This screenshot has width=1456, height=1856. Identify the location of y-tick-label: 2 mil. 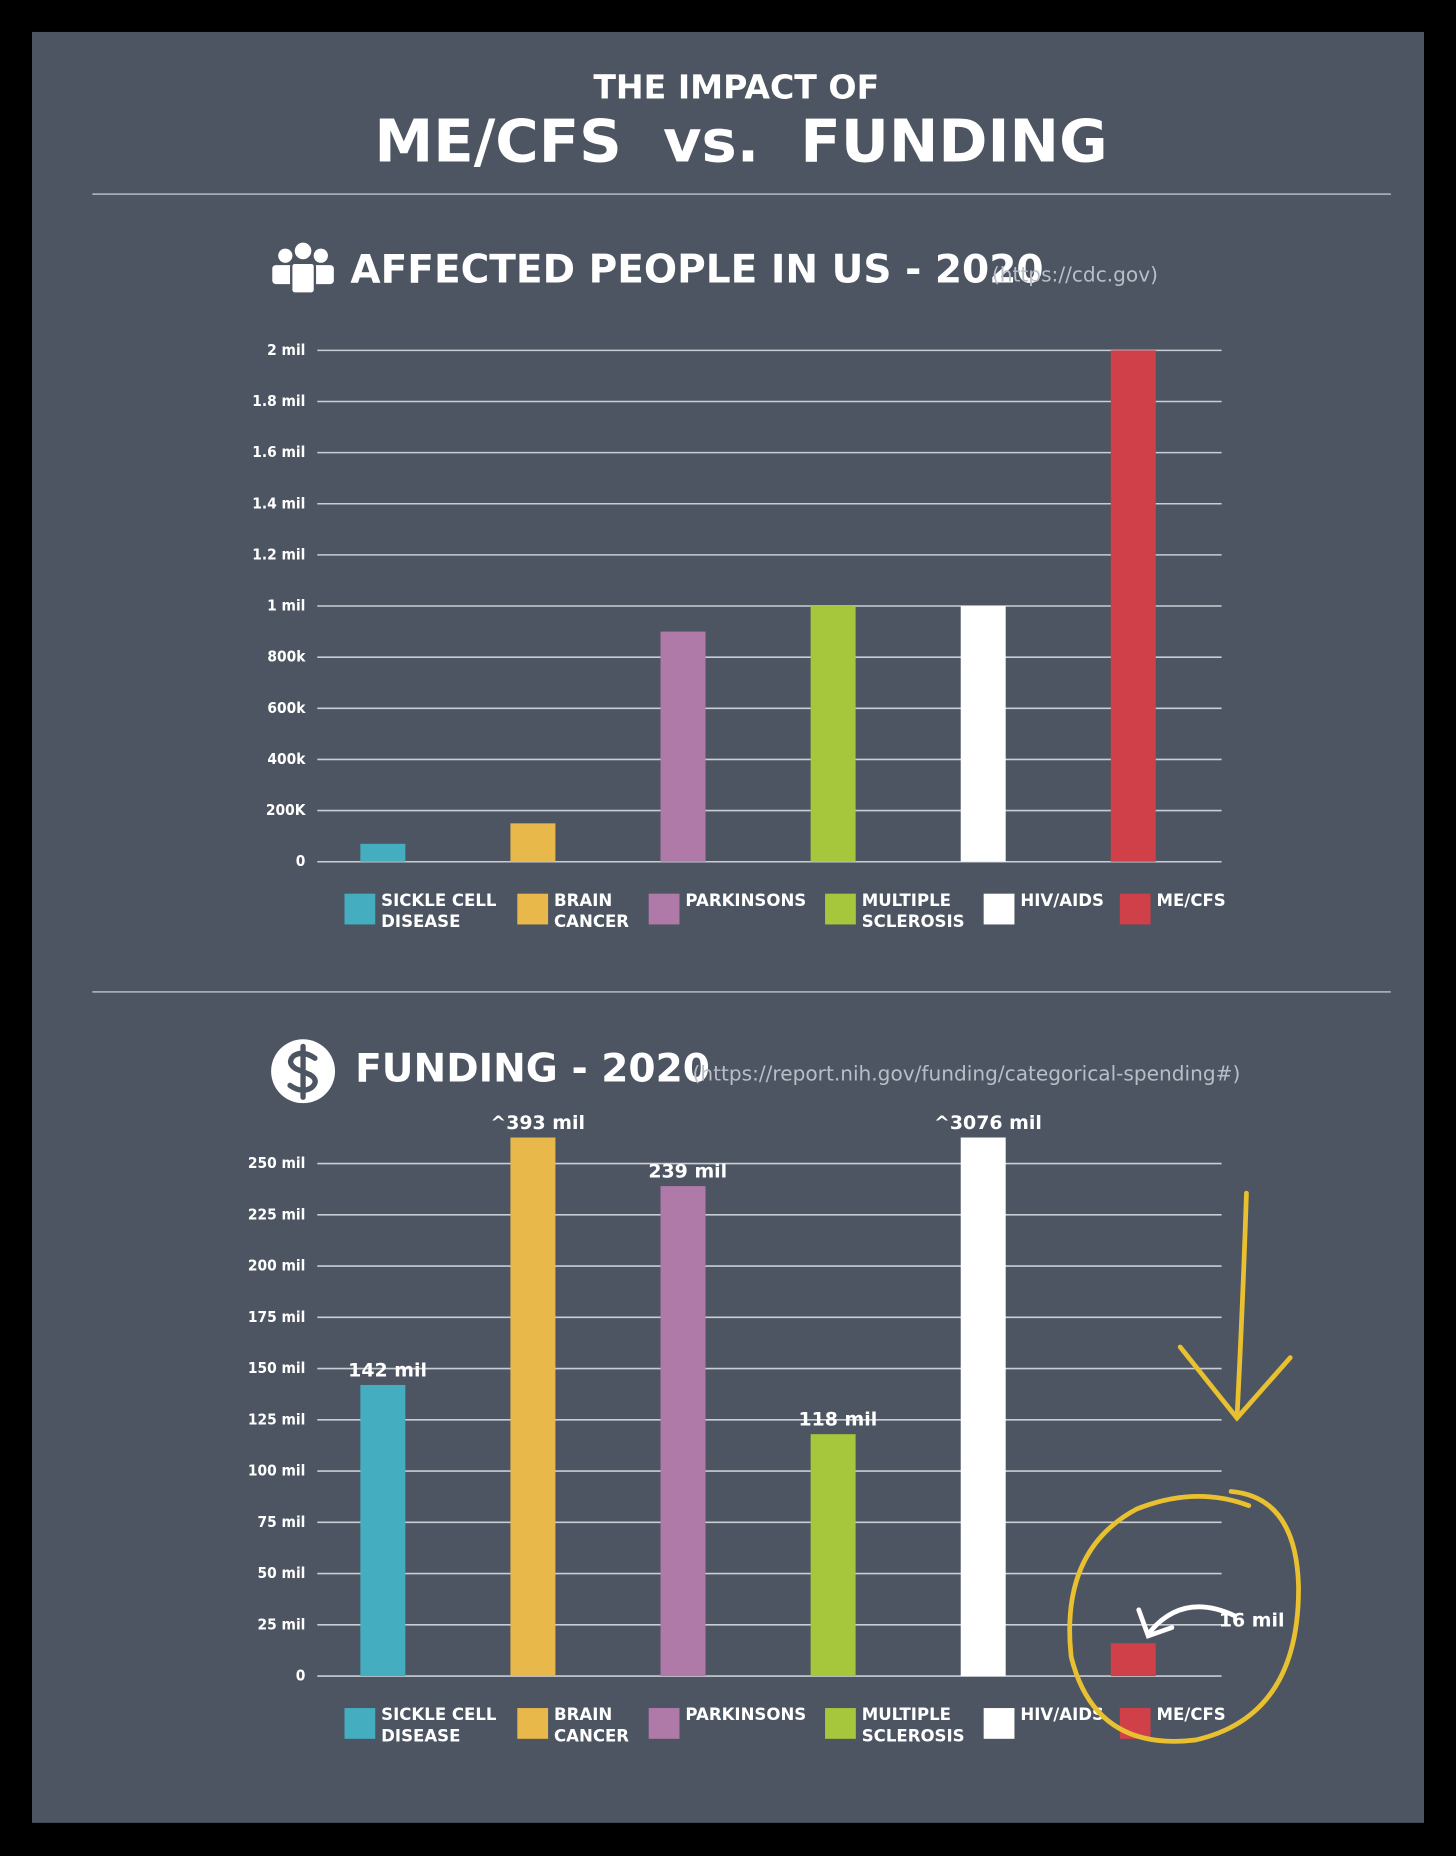
(286, 350).